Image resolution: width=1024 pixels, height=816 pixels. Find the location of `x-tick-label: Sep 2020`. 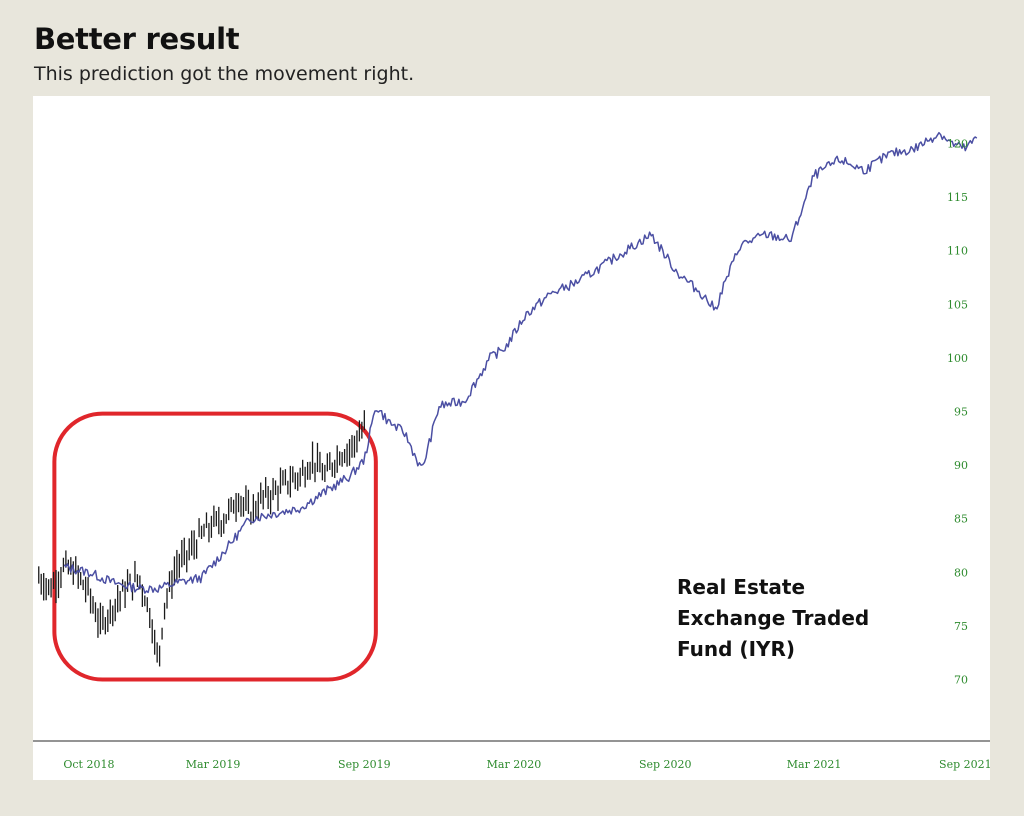

x-tick-label: Sep 2020 is located at coordinates (665, 764).